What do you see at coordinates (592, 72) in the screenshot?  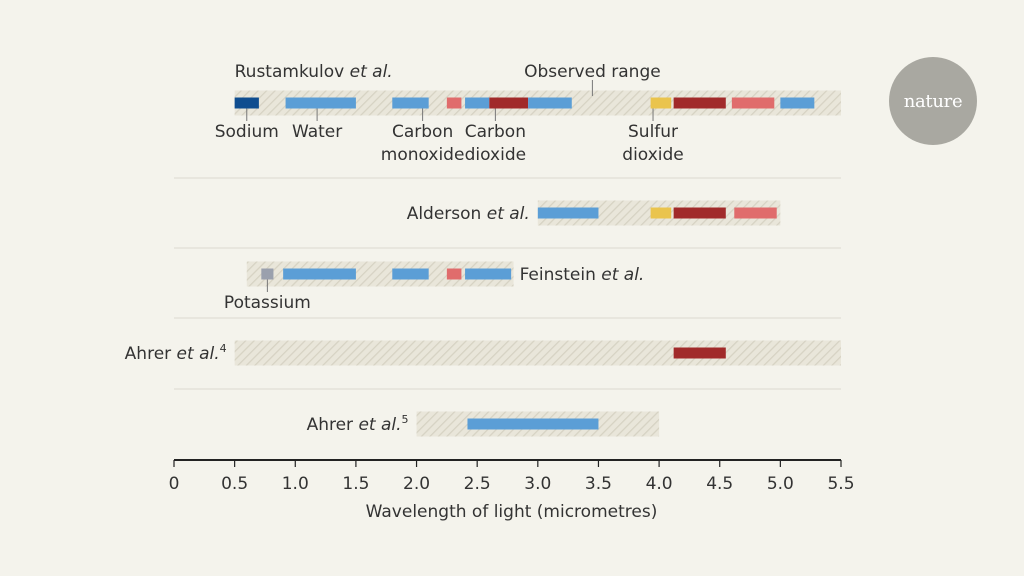 I see `observed-range-label: Observed range` at bounding box center [592, 72].